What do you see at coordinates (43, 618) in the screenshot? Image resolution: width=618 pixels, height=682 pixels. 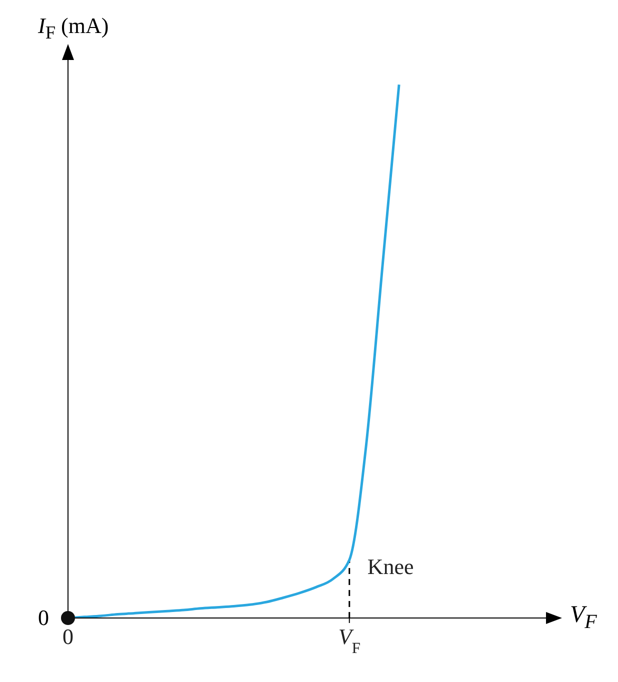 I see `text: 0` at bounding box center [43, 618].